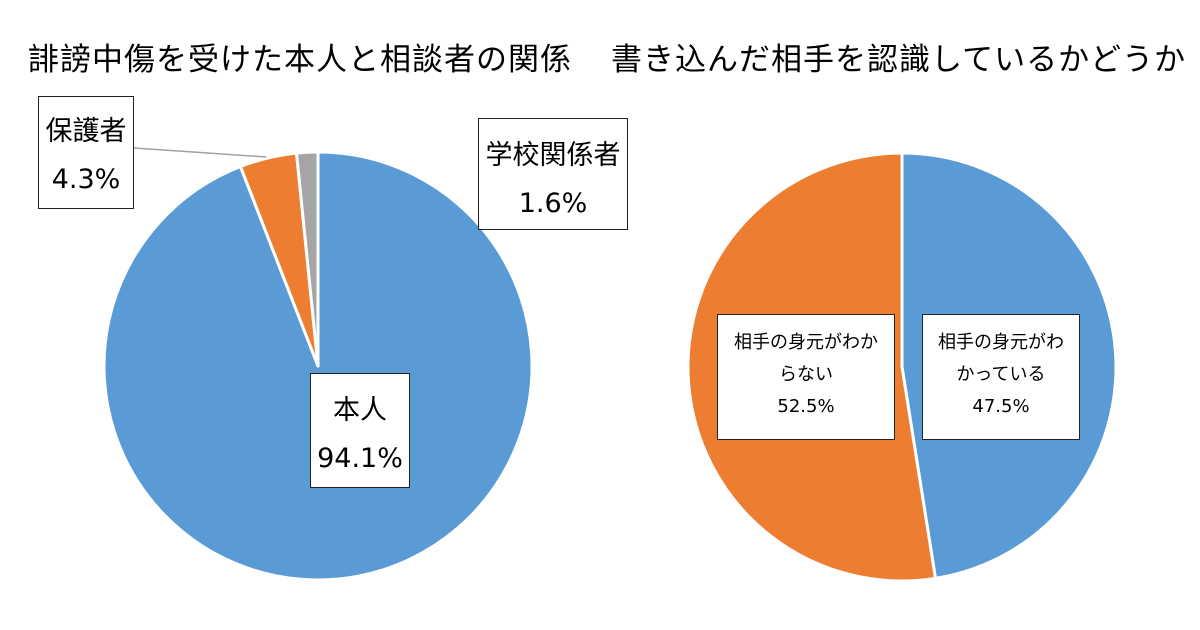 Image resolution: width=1200 pixels, height=630 pixels. Describe the element at coordinates (1001, 377) in the screenshot. I see `label-mimoto-wakatteiru: 相手の身元がわ かっている 47.5%` at that location.